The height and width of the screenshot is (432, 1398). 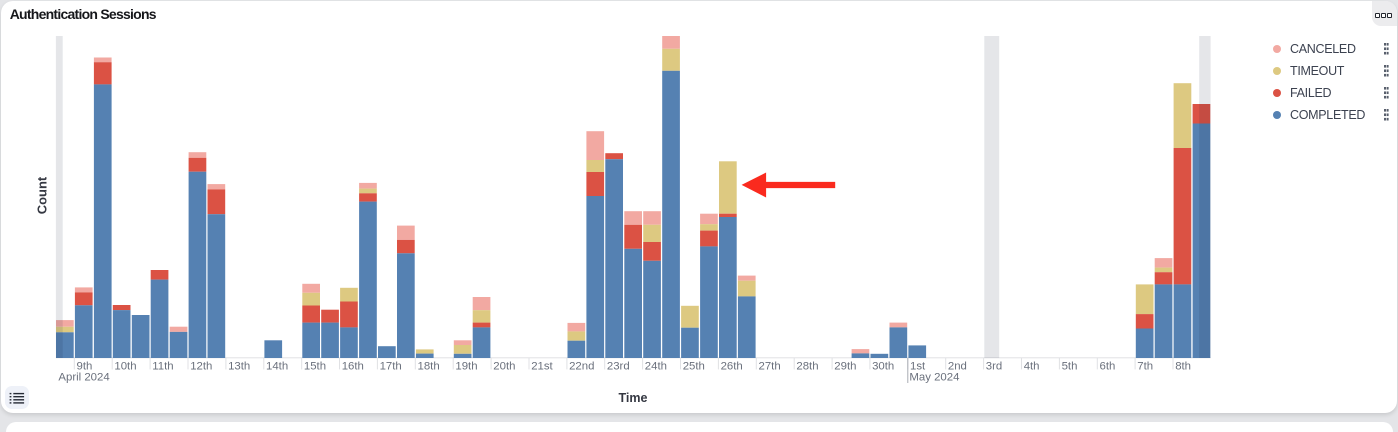 What do you see at coordinates (918, 367) in the screenshot?
I see `svg-text: 1st` at bounding box center [918, 367].